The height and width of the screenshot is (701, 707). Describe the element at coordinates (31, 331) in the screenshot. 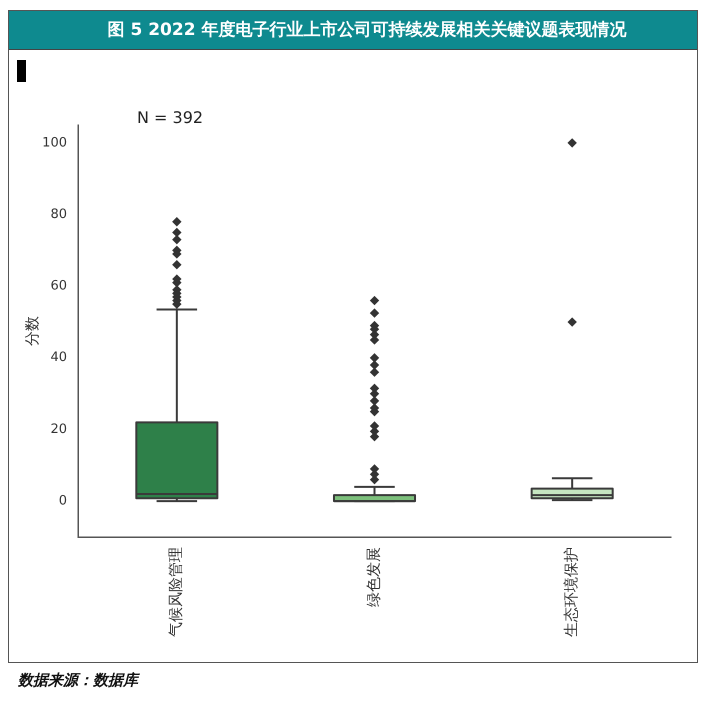

I see `y-axis-title: 分数` at that location.